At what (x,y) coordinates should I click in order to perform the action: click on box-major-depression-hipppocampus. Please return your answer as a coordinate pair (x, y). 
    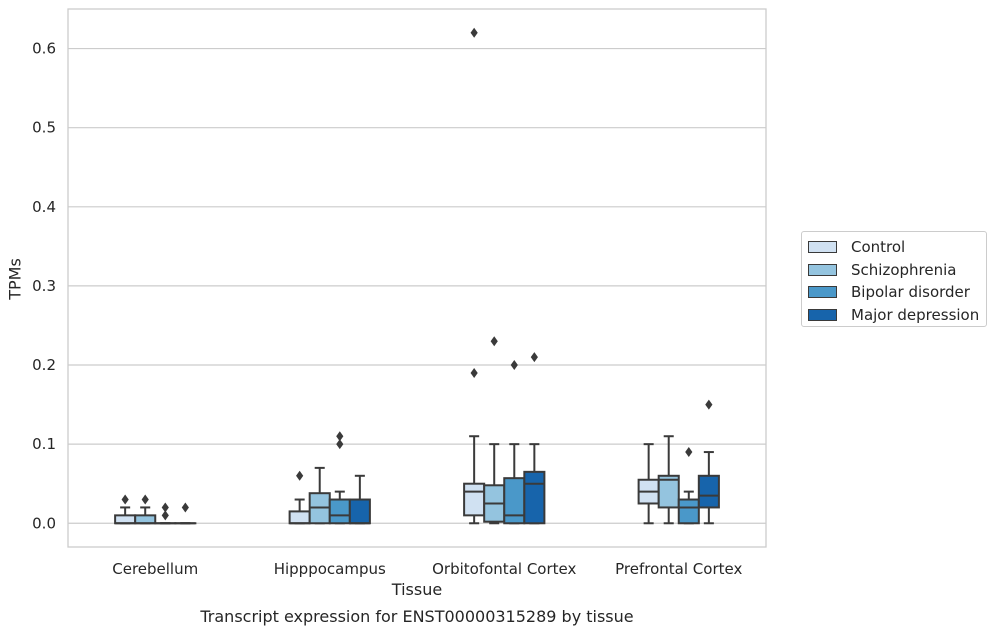
    Looking at the image, I should click on (359, 499).